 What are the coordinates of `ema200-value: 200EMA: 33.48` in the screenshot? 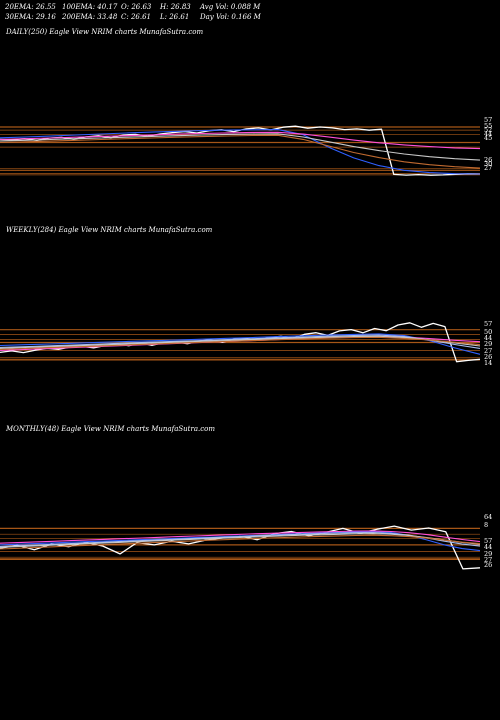 It's located at (90, 17).